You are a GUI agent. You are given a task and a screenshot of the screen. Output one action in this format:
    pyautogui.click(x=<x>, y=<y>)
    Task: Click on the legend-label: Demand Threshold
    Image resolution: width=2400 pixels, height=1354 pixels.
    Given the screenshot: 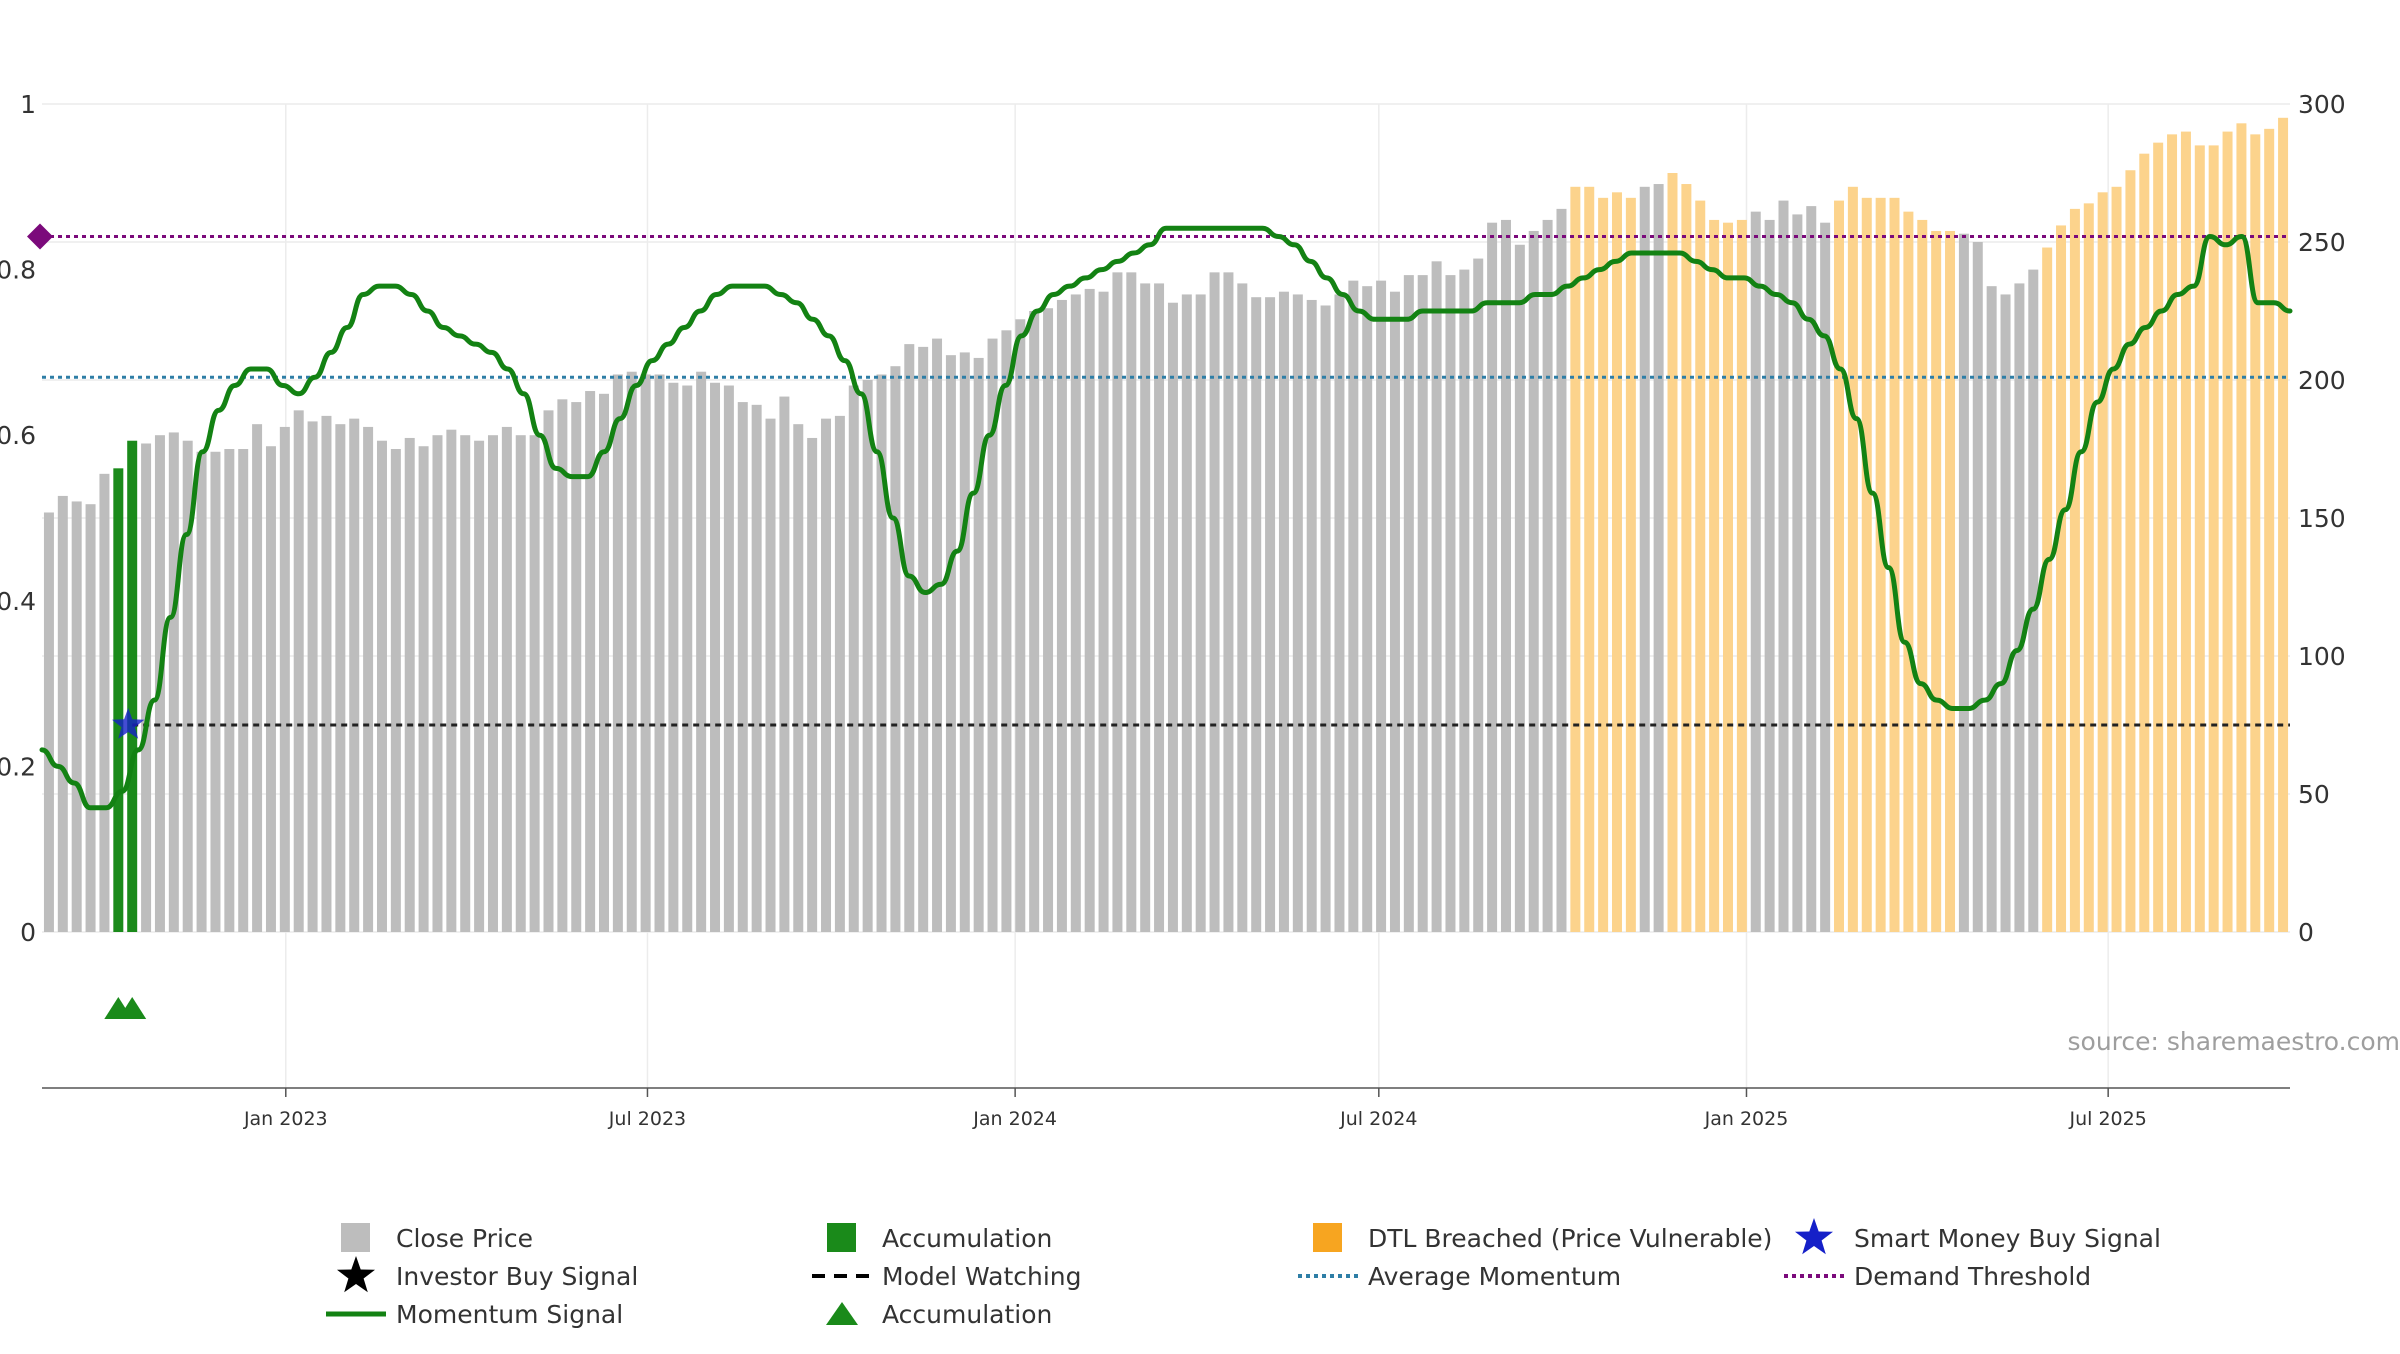 What is the action you would take?
    pyautogui.click(x=1972, y=1276)
    